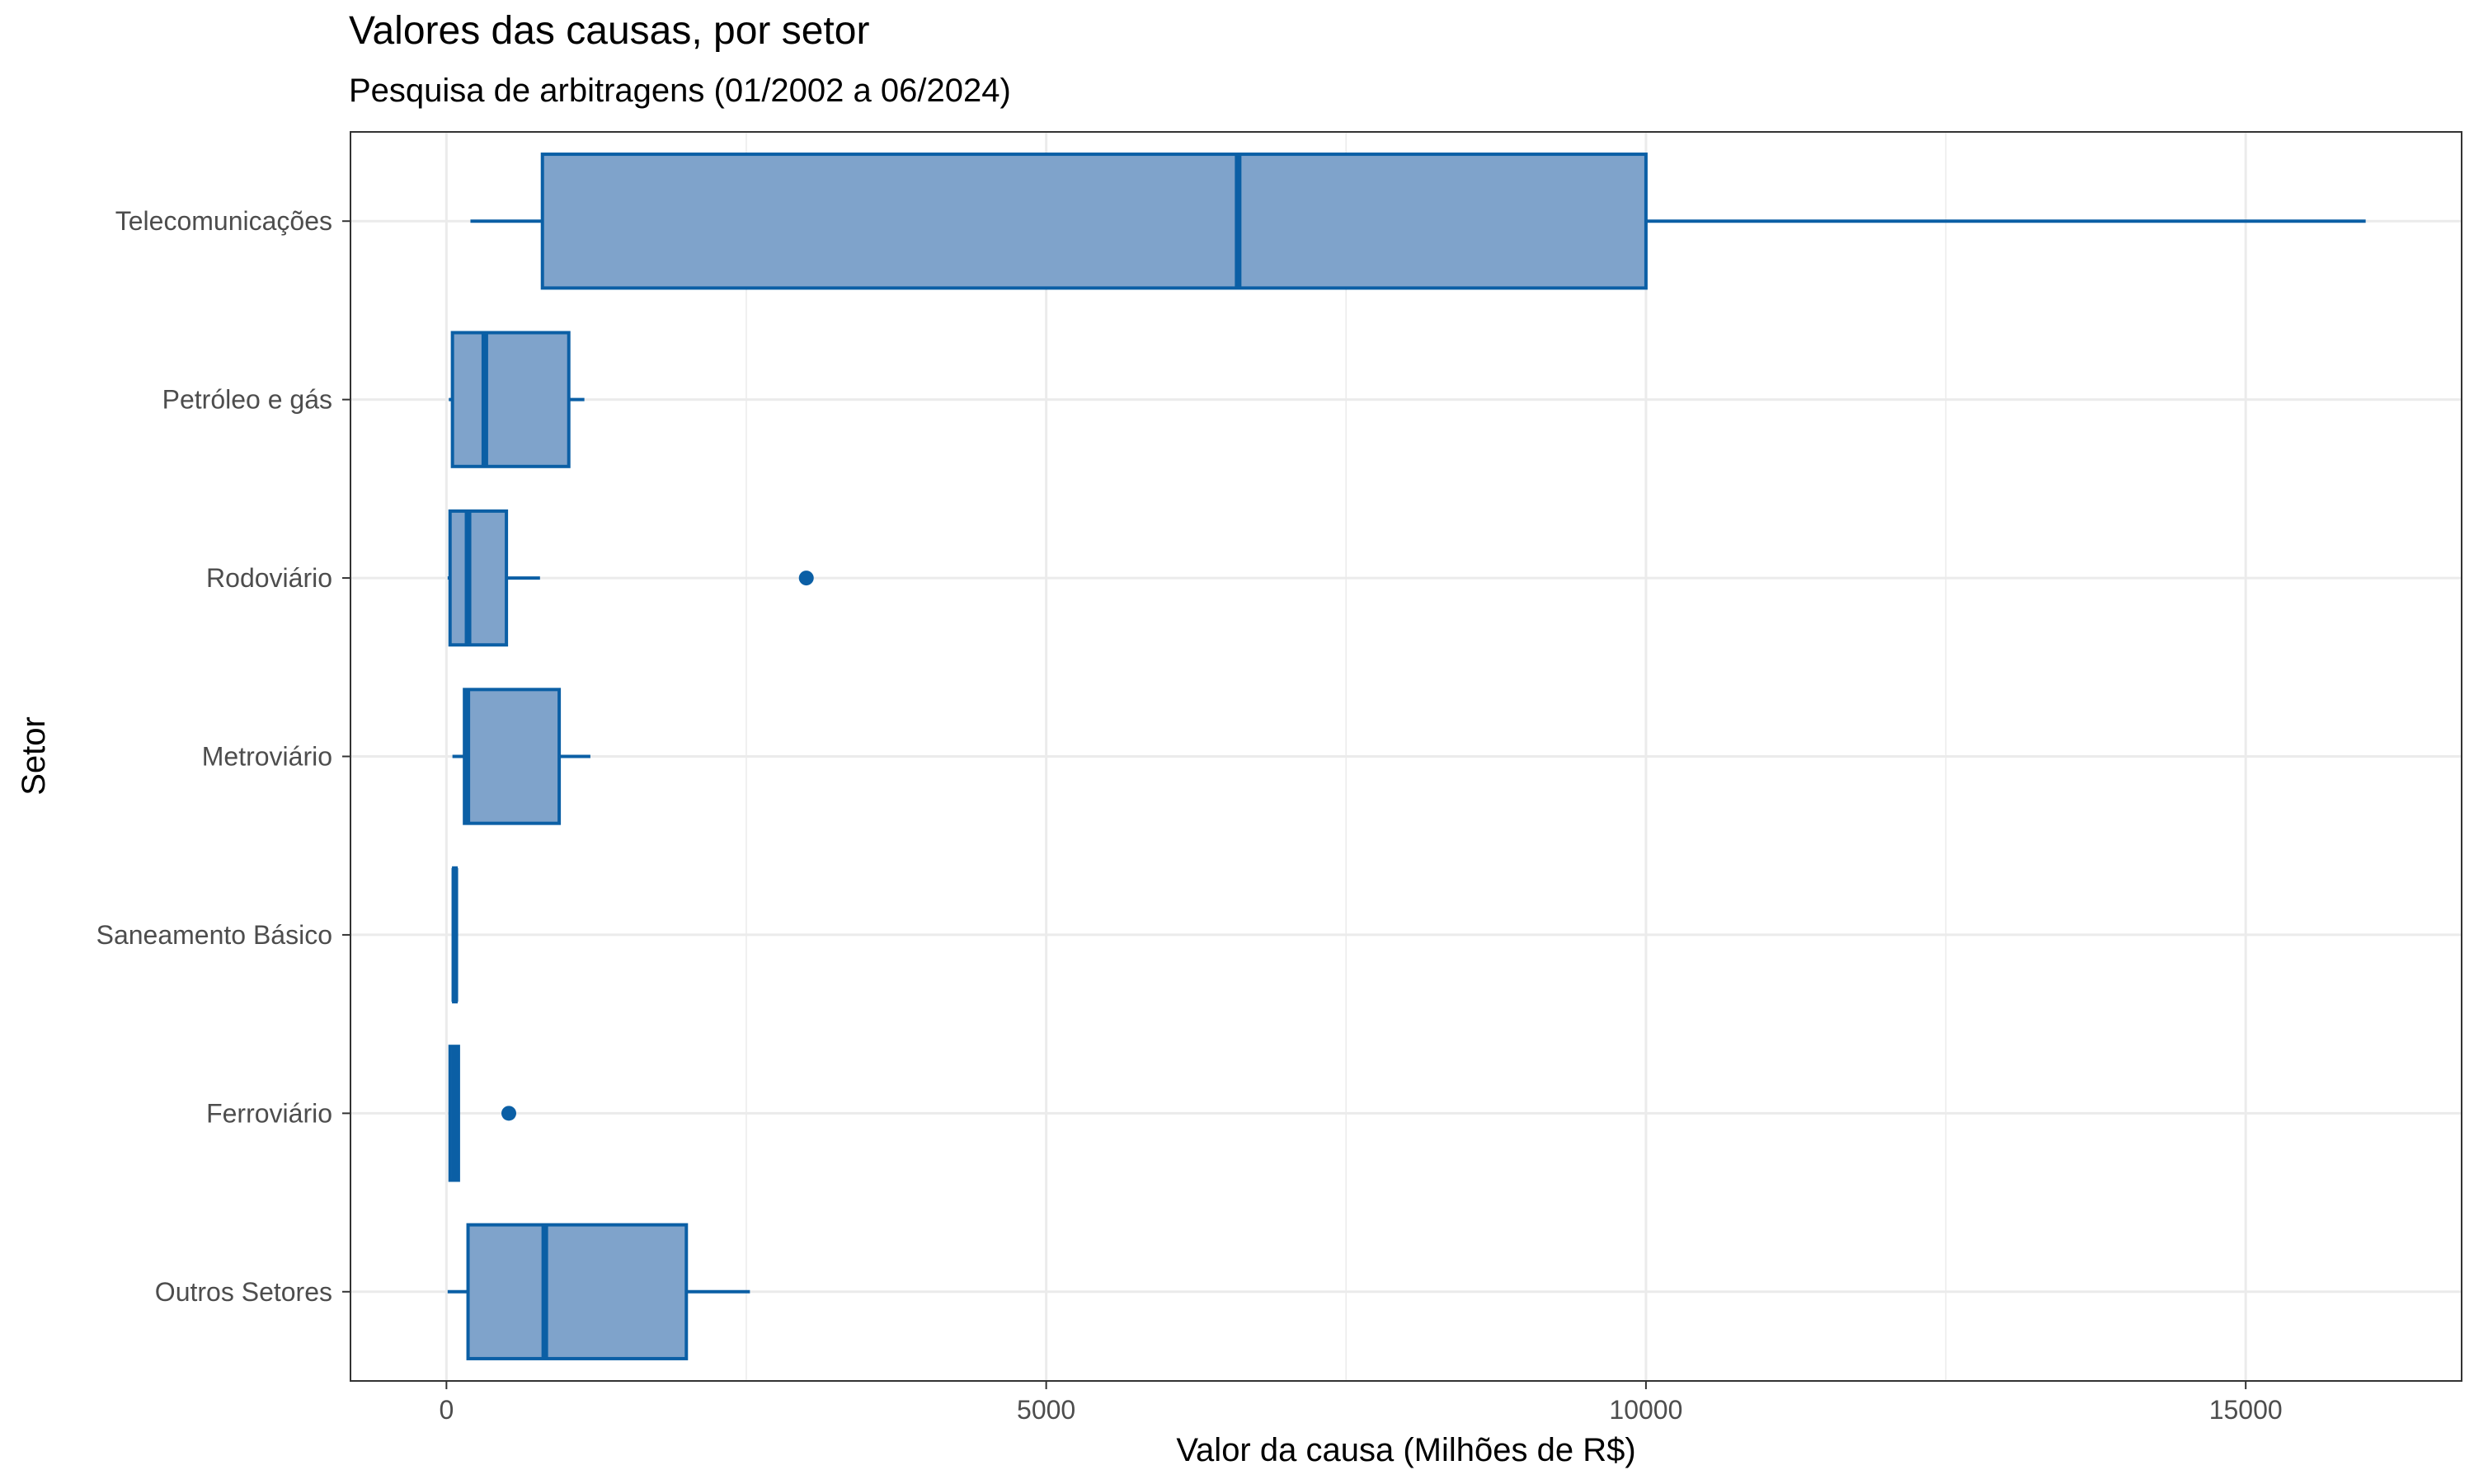  Describe the element at coordinates (223, 221) in the screenshot. I see `y-tick-label: Telecomunicações` at that location.